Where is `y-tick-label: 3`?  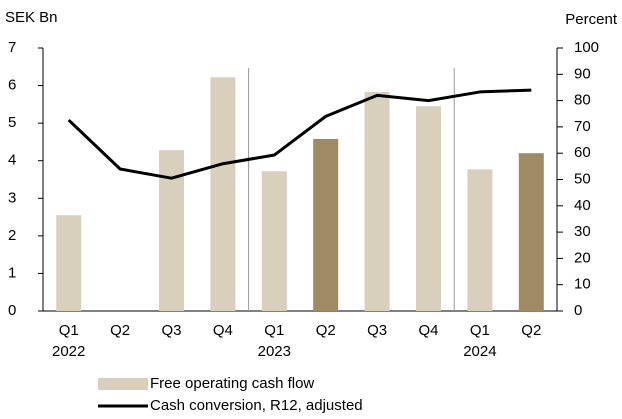 y-tick-label: 3 is located at coordinates (12, 197).